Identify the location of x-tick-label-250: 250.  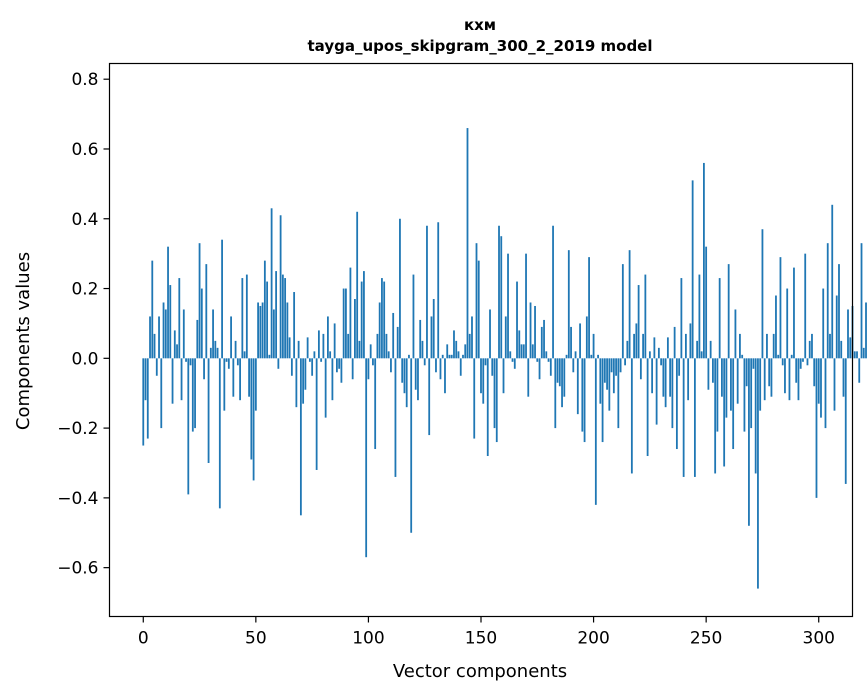
(706, 639).